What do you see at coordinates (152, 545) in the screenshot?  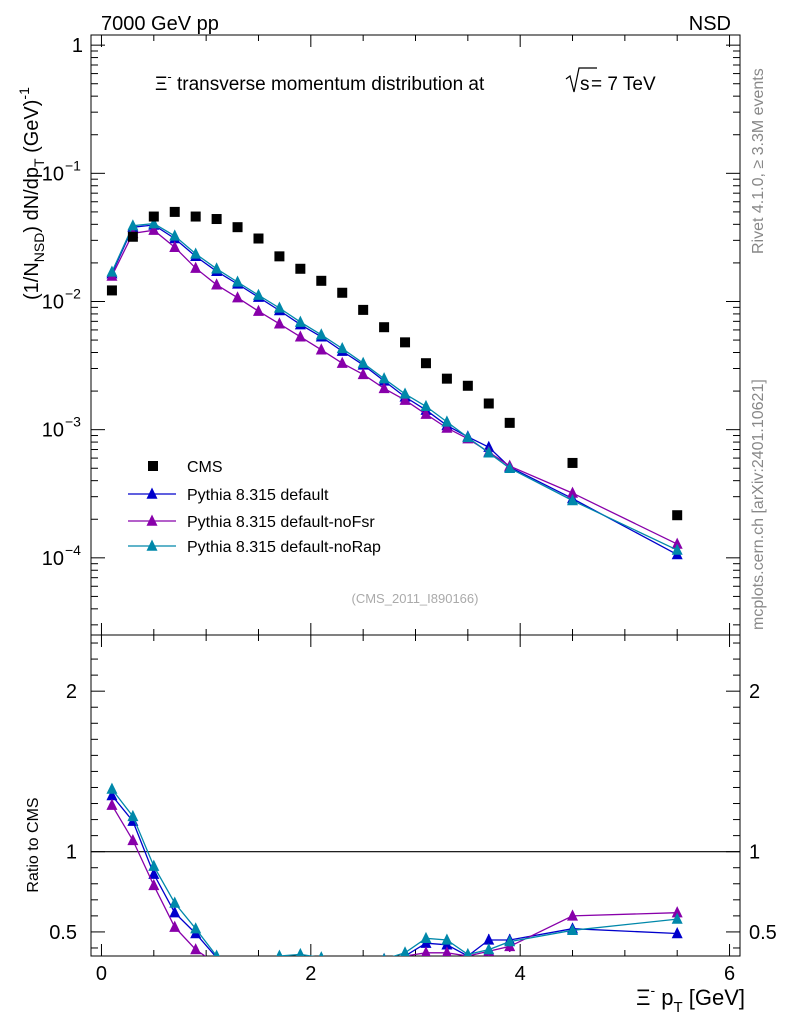 I see `legend-marker-noRap` at bounding box center [152, 545].